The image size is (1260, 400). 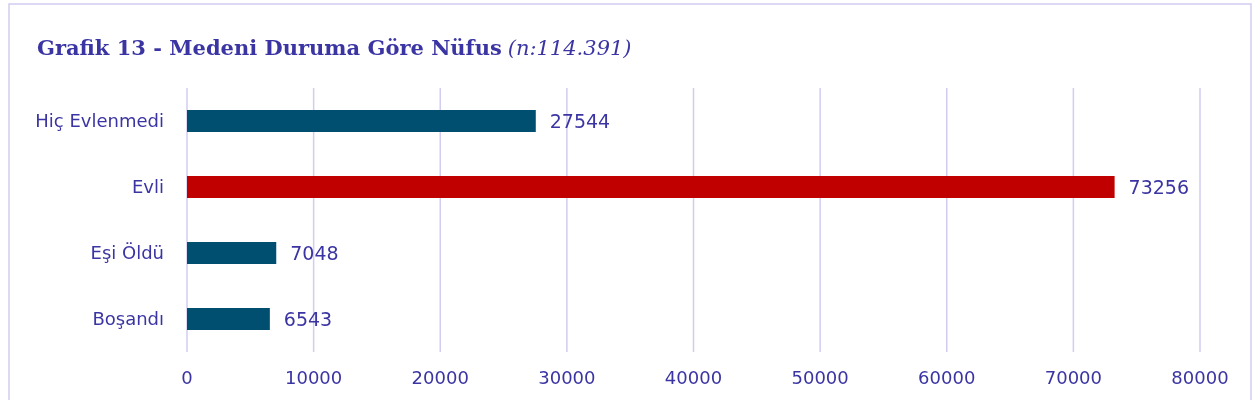 What do you see at coordinates (1200, 378) in the screenshot?
I see `x-tick-label: 80000` at bounding box center [1200, 378].